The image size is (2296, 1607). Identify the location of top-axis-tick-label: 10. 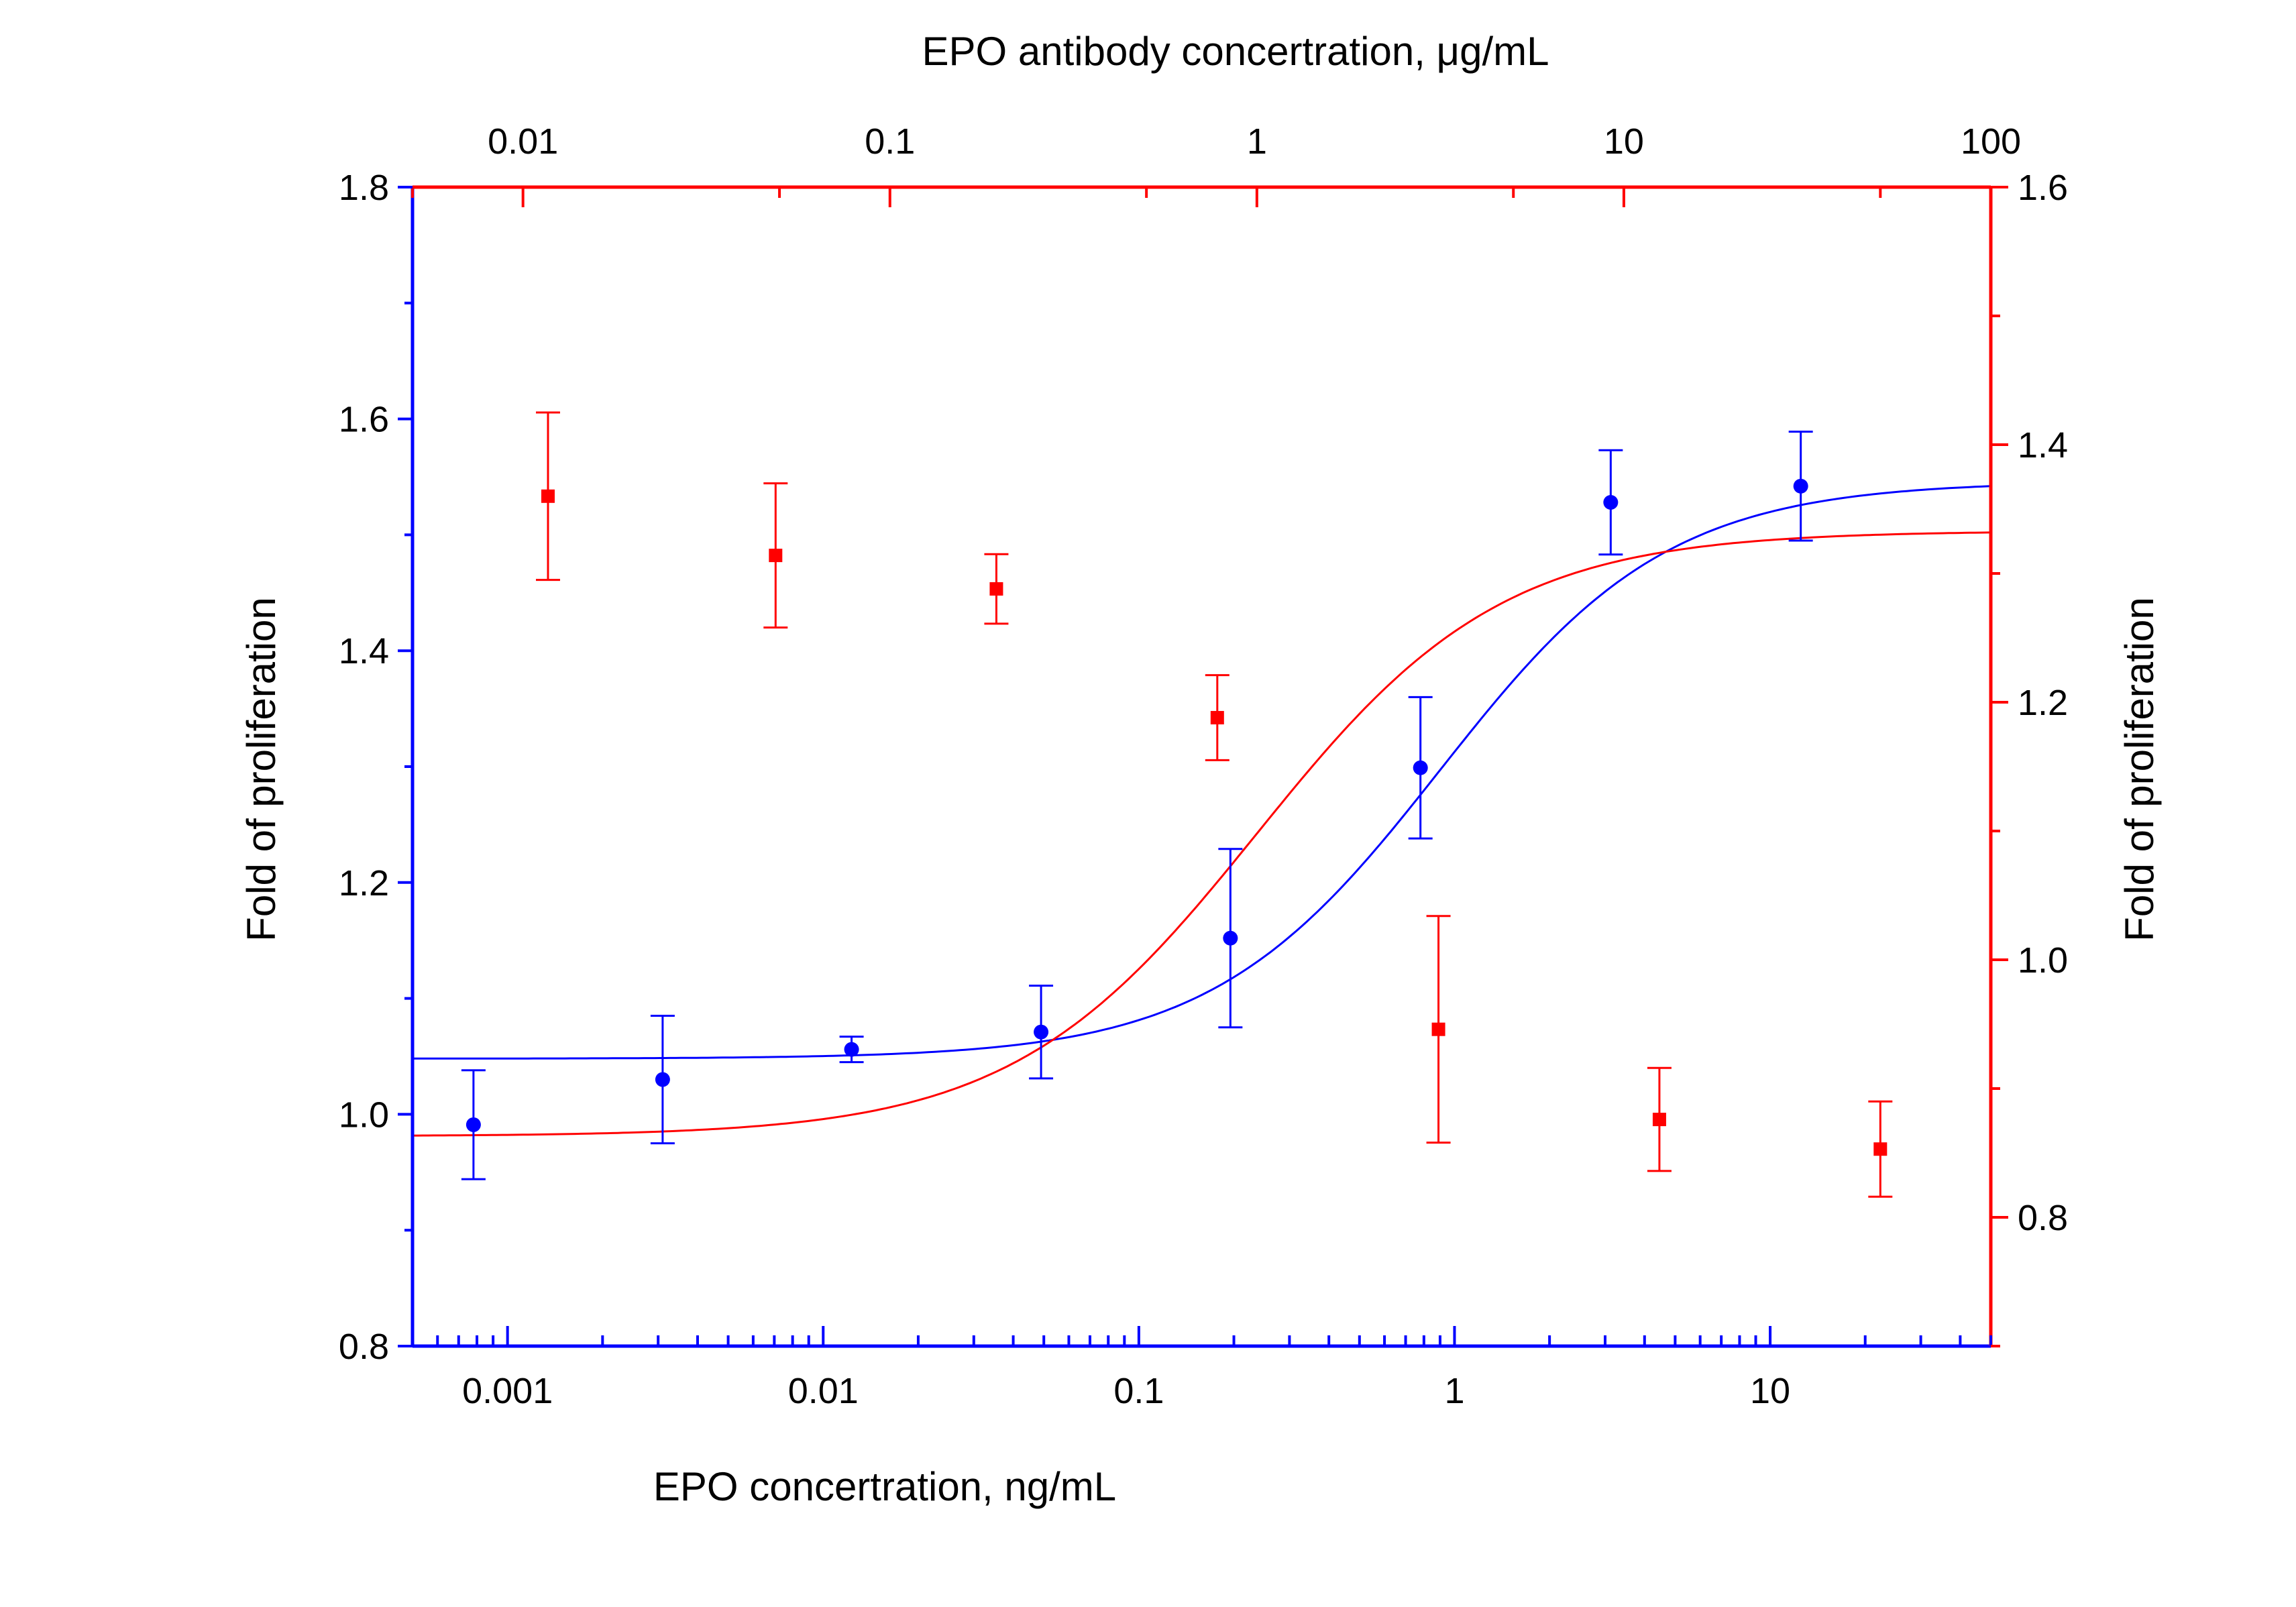
(1624, 141).